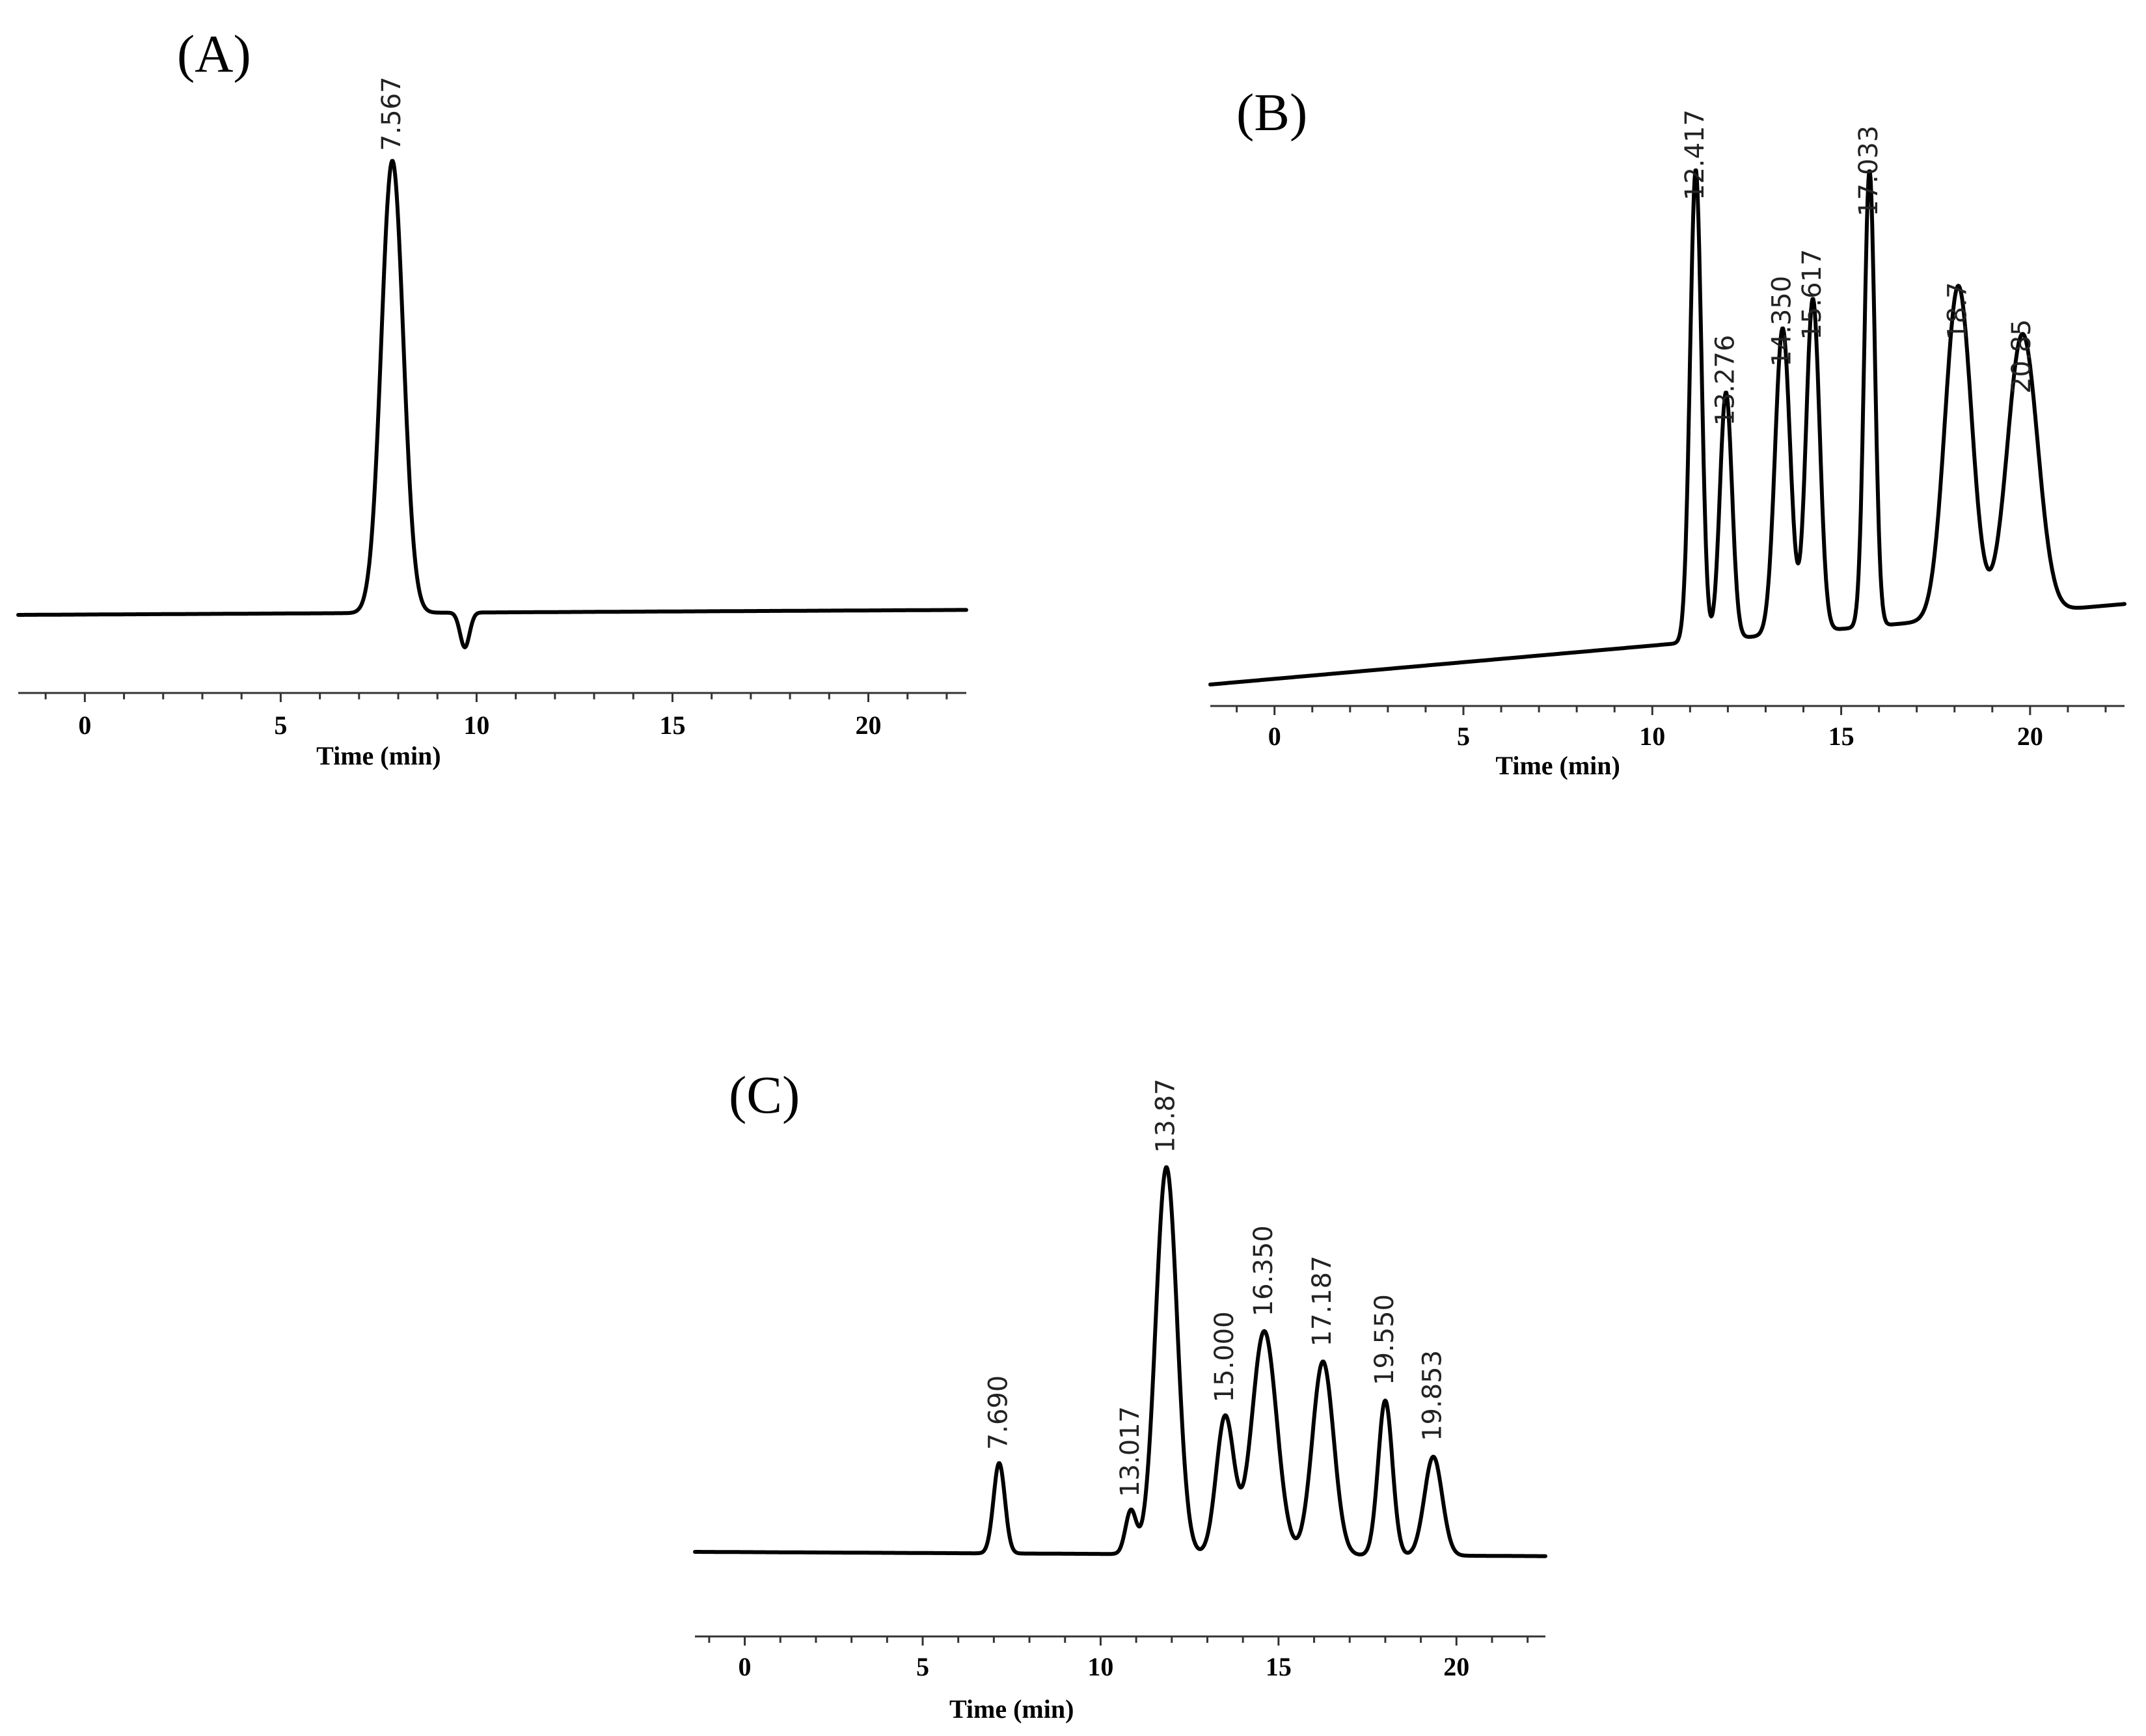 The width and height of the screenshot is (2146, 1736). I want to click on peak-label: 20.85, so click(2022, 356).